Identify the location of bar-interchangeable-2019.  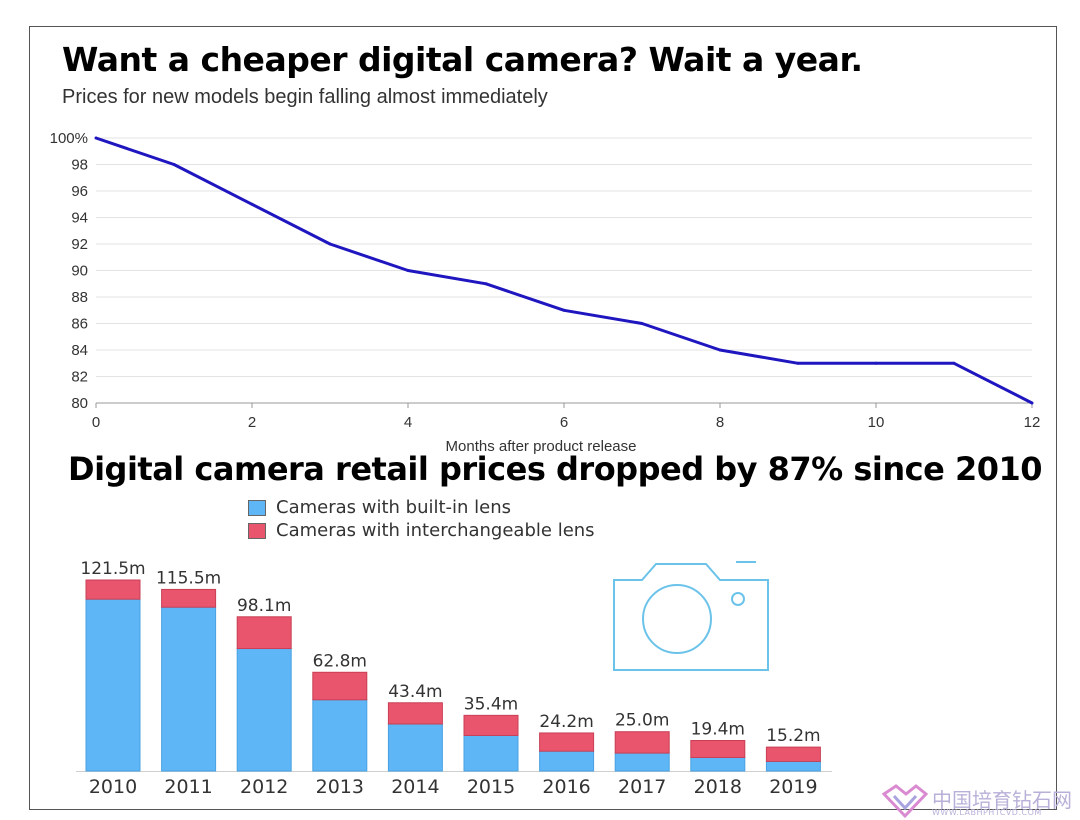
(793, 754).